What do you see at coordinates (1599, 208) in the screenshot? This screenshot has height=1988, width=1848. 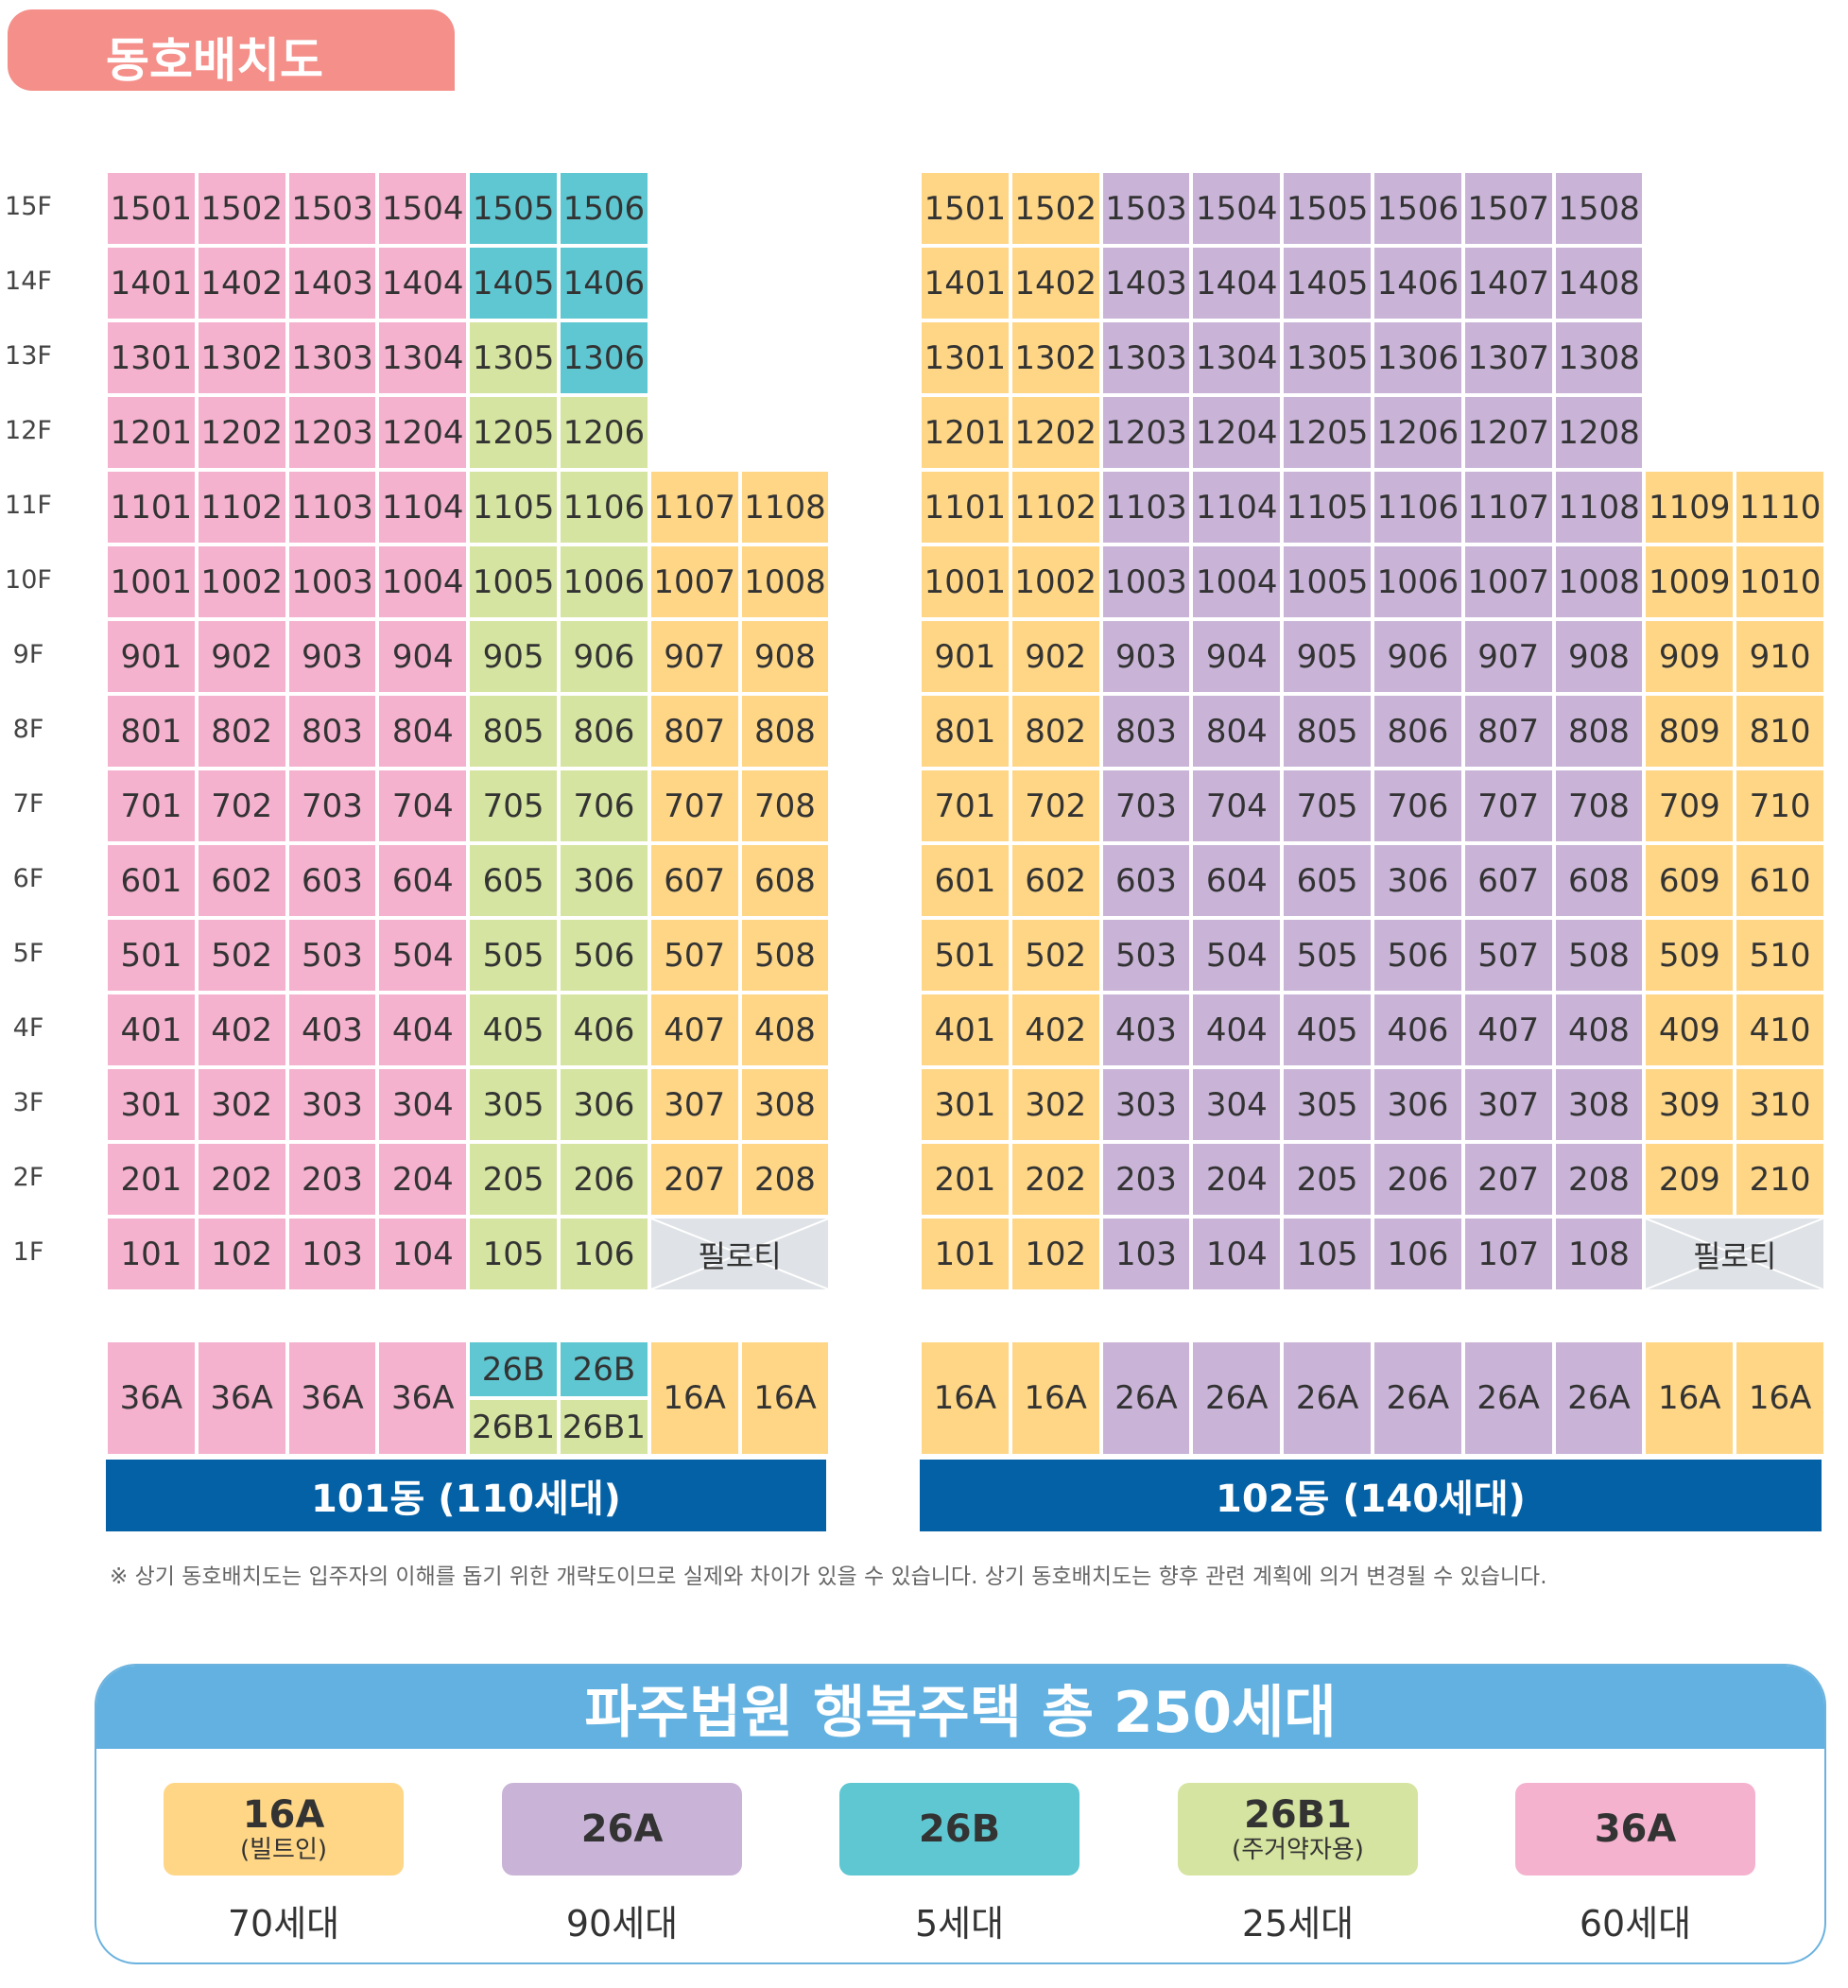 I see `unit-cell: 1508` at bounding box center [1599, 208].